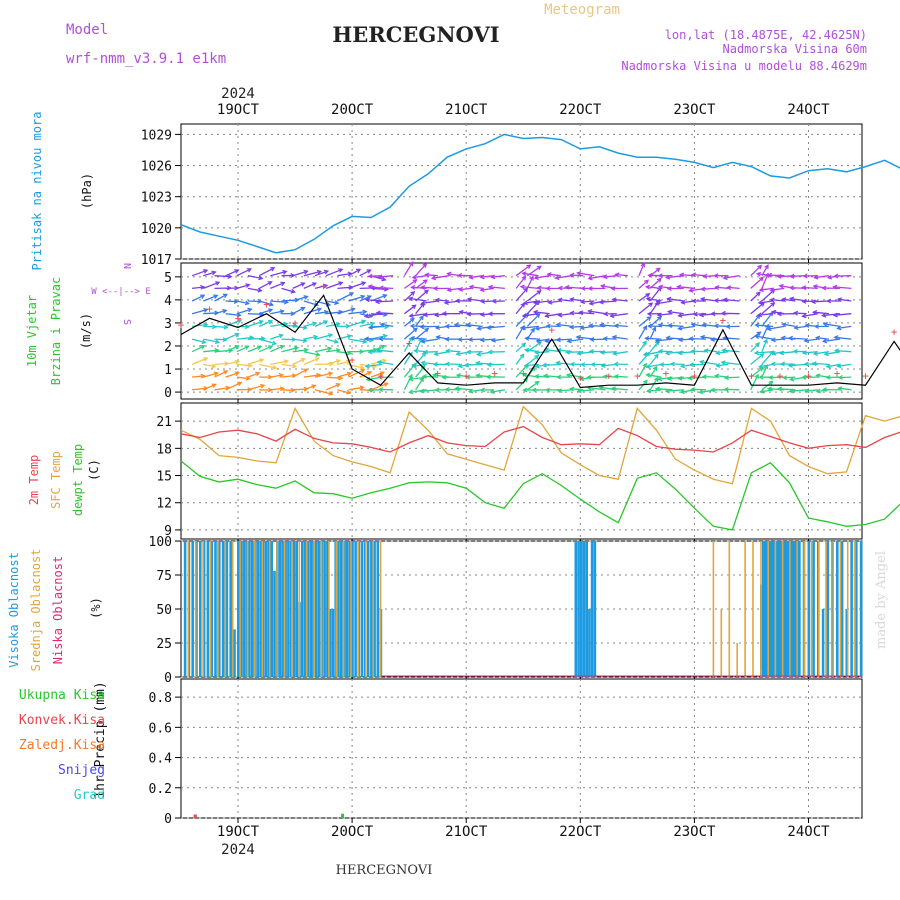 This screenshot has height=900, width=900. I want to click on y-tick-label: 9, so click(168, 531).